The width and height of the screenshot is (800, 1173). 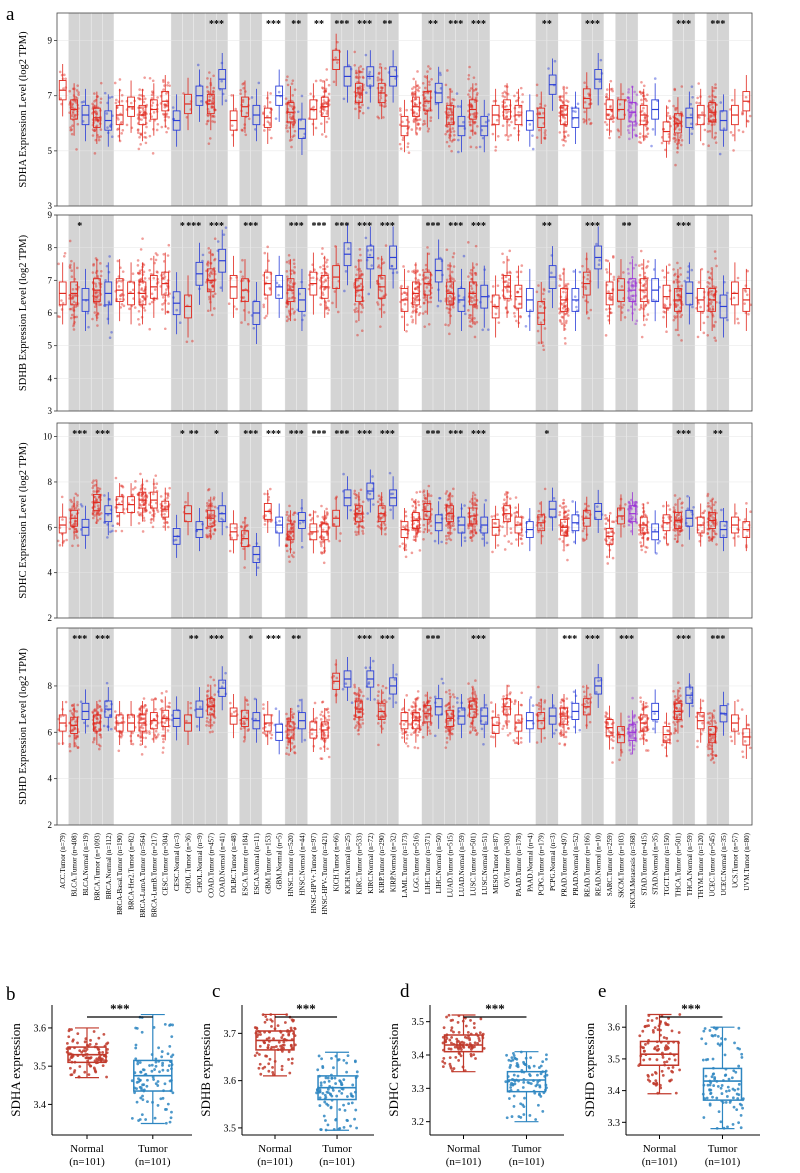 What do you see at coordinates (296, 226) in the screenshot?
I see `significance-marker: ***` at bounding box center [296, 226].